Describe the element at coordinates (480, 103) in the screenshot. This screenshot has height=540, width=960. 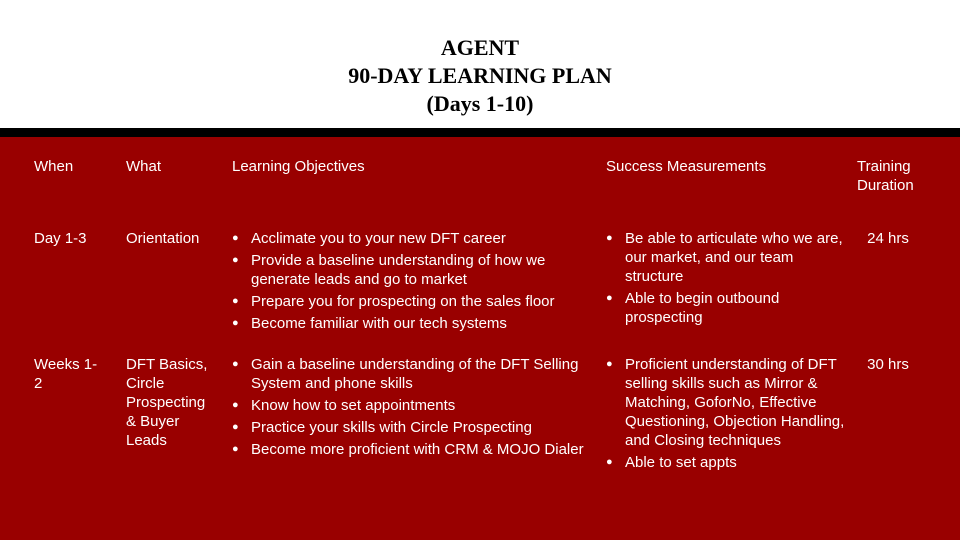
I see `title-line-3: (Days 1-10)` at that location.